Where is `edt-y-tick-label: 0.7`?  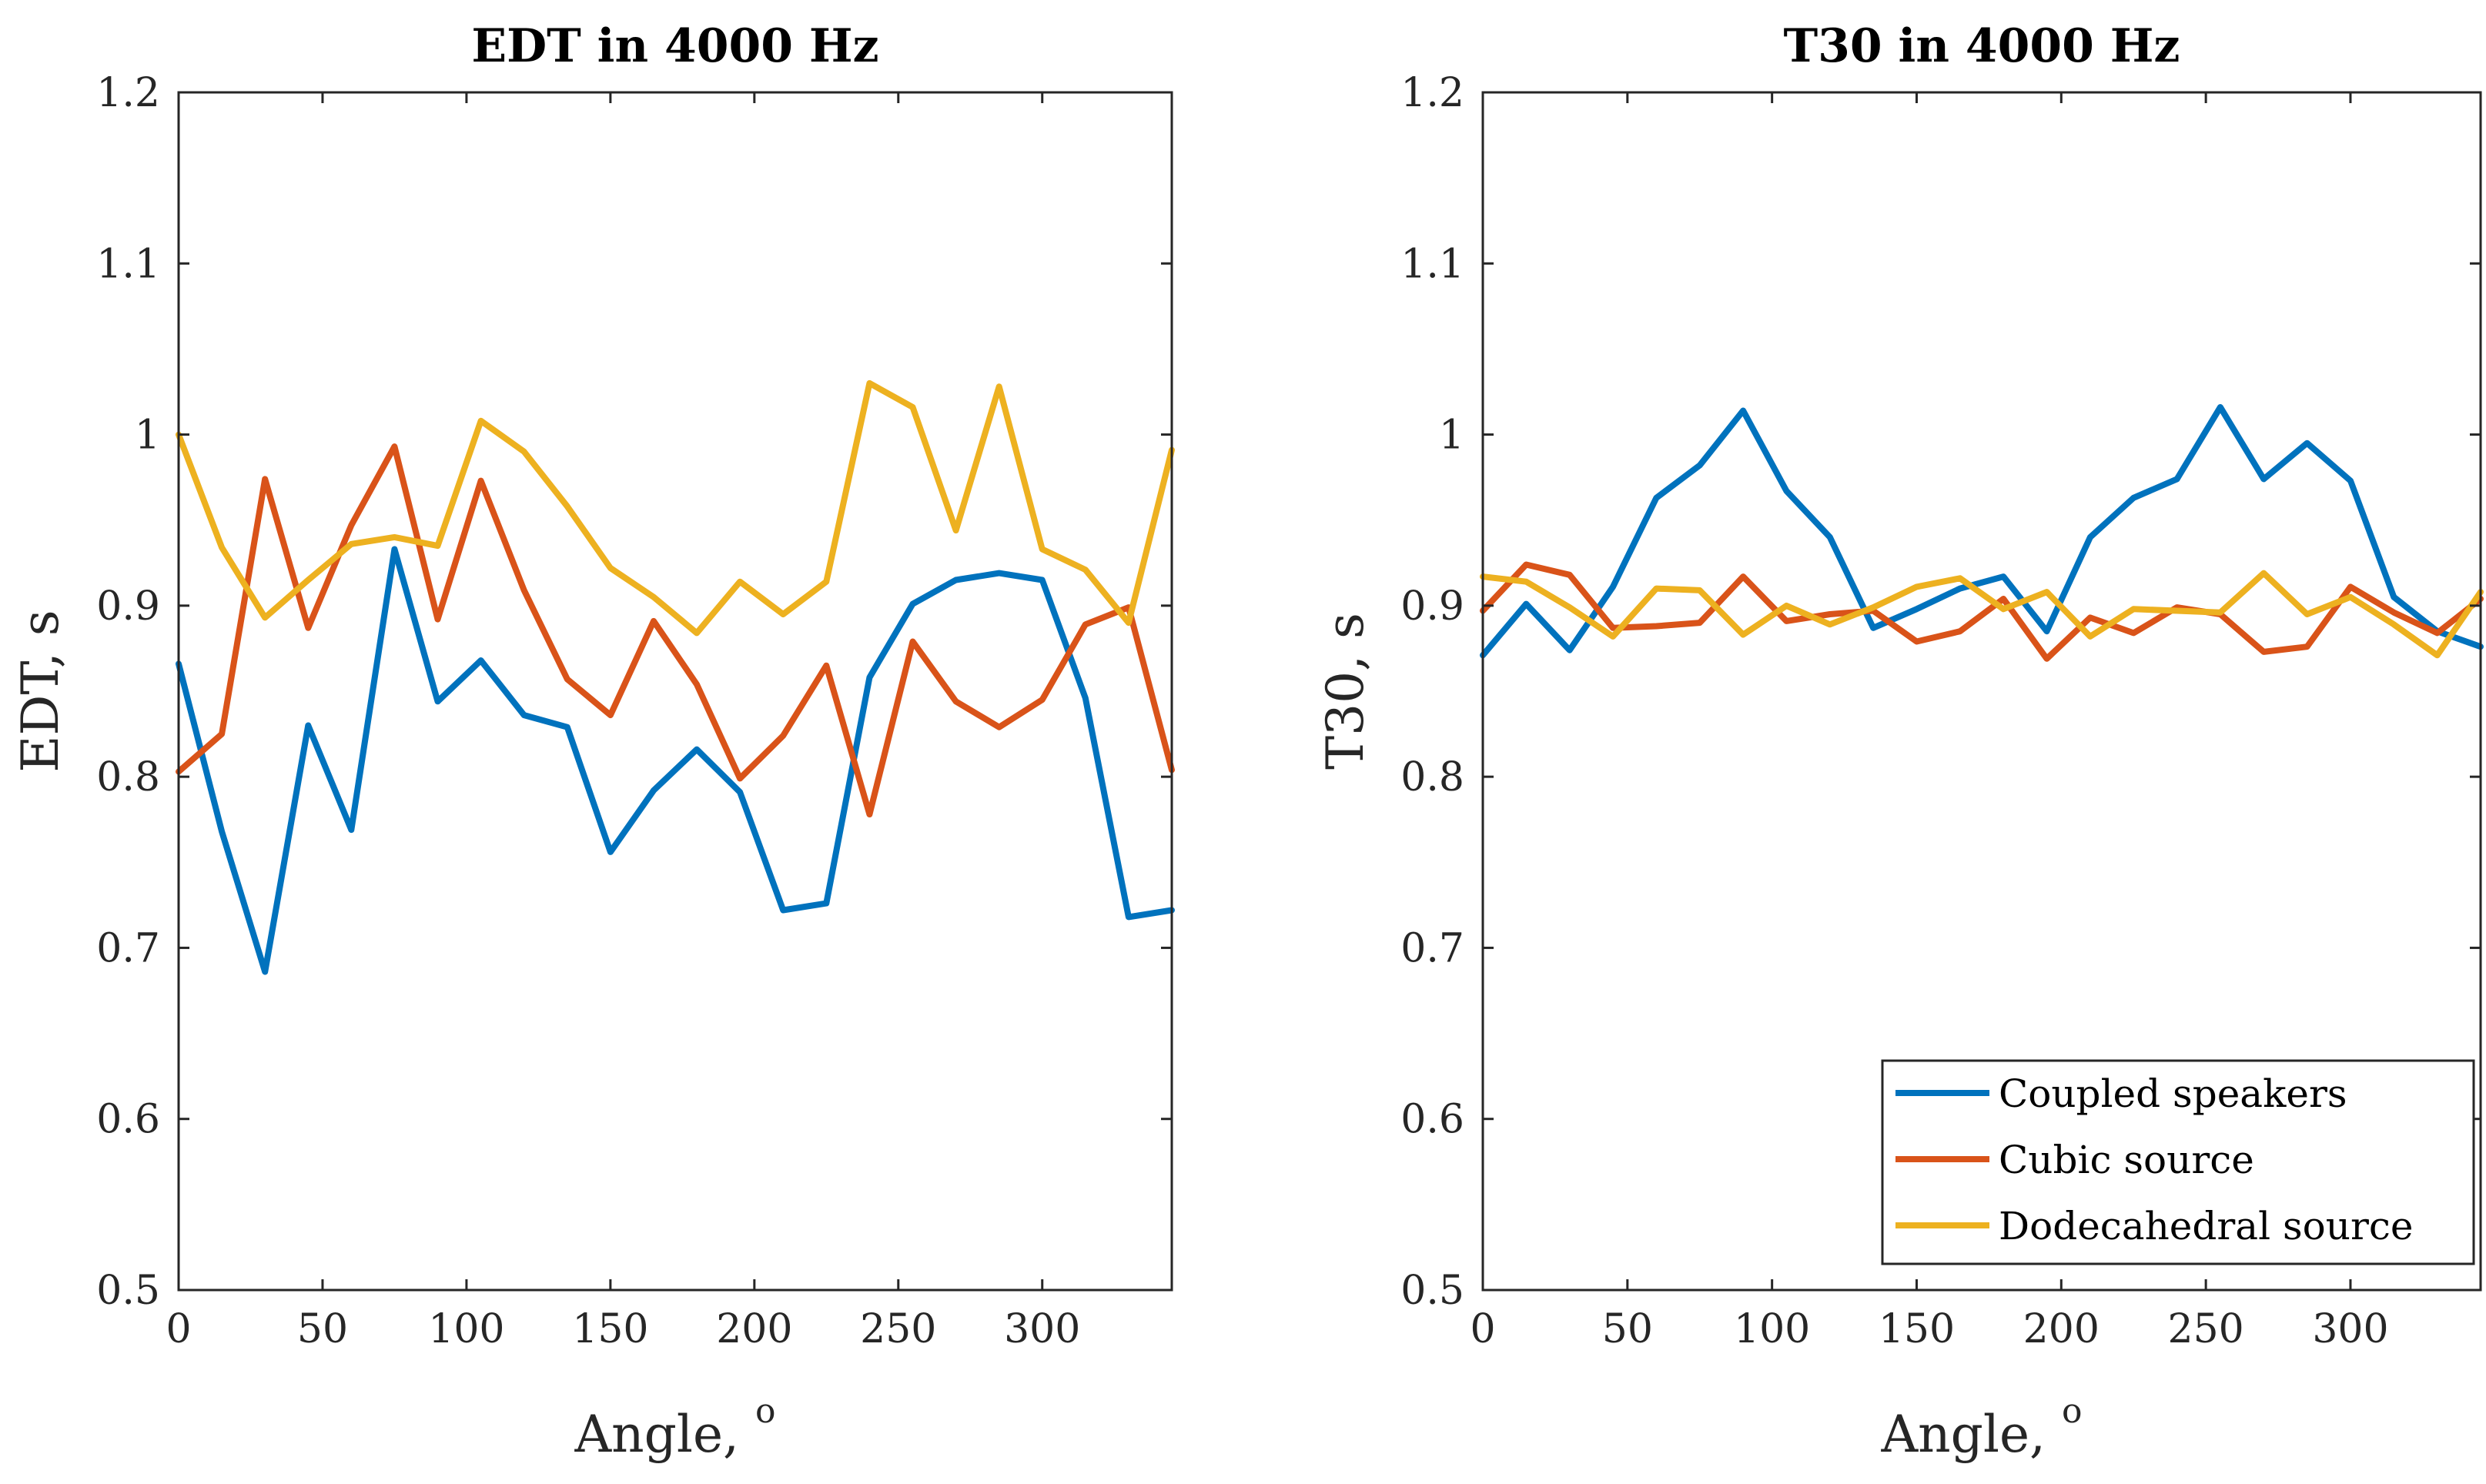 edt-y-tick-label: 0.7 is located at coordinates (128, 948).